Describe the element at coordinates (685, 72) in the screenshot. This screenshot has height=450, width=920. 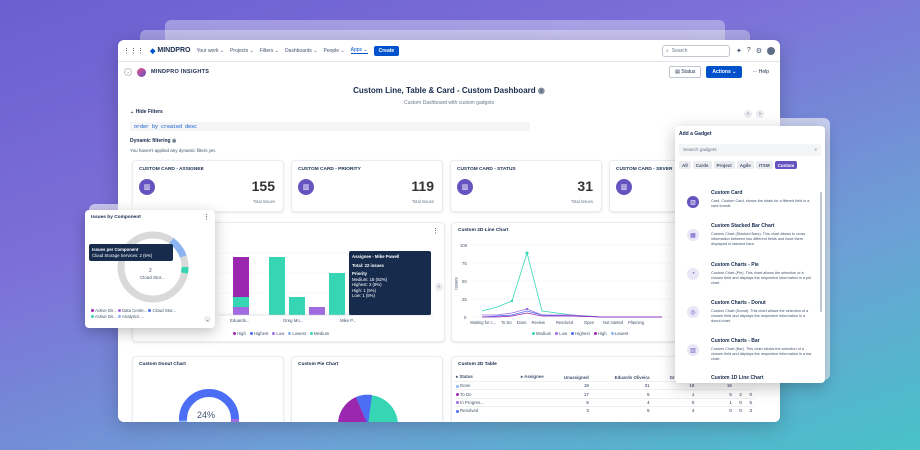
I see `status-button: ▤ Status` at that location.